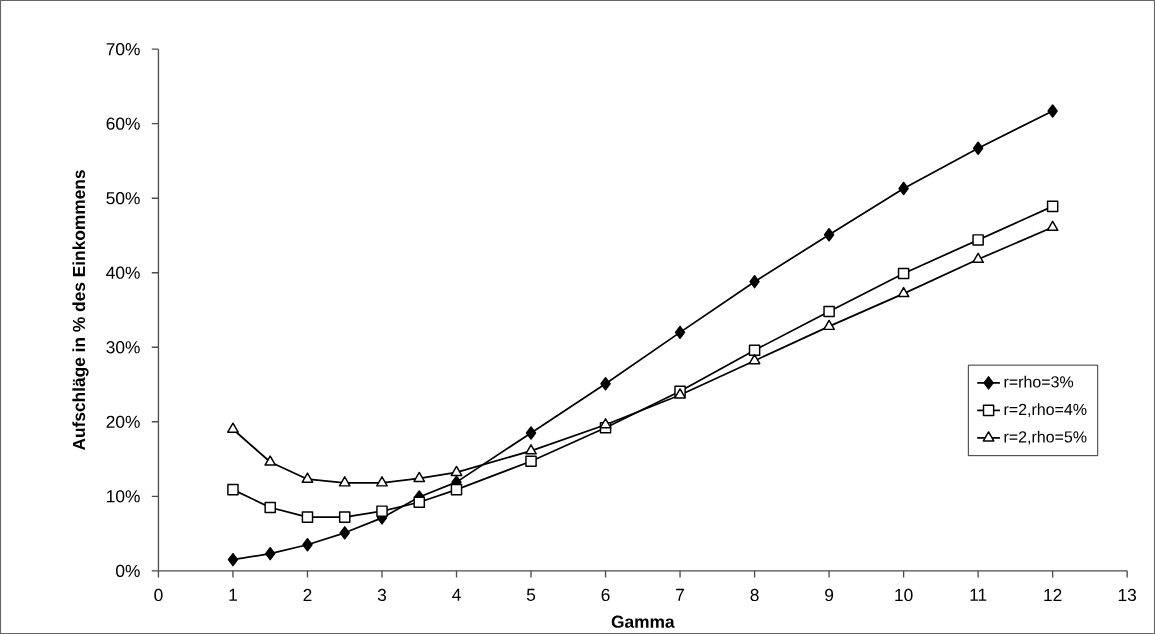 This screenshot has width=1155, height=634. I want to click on legend-label: r=rho=3%, so click(1039, 381).